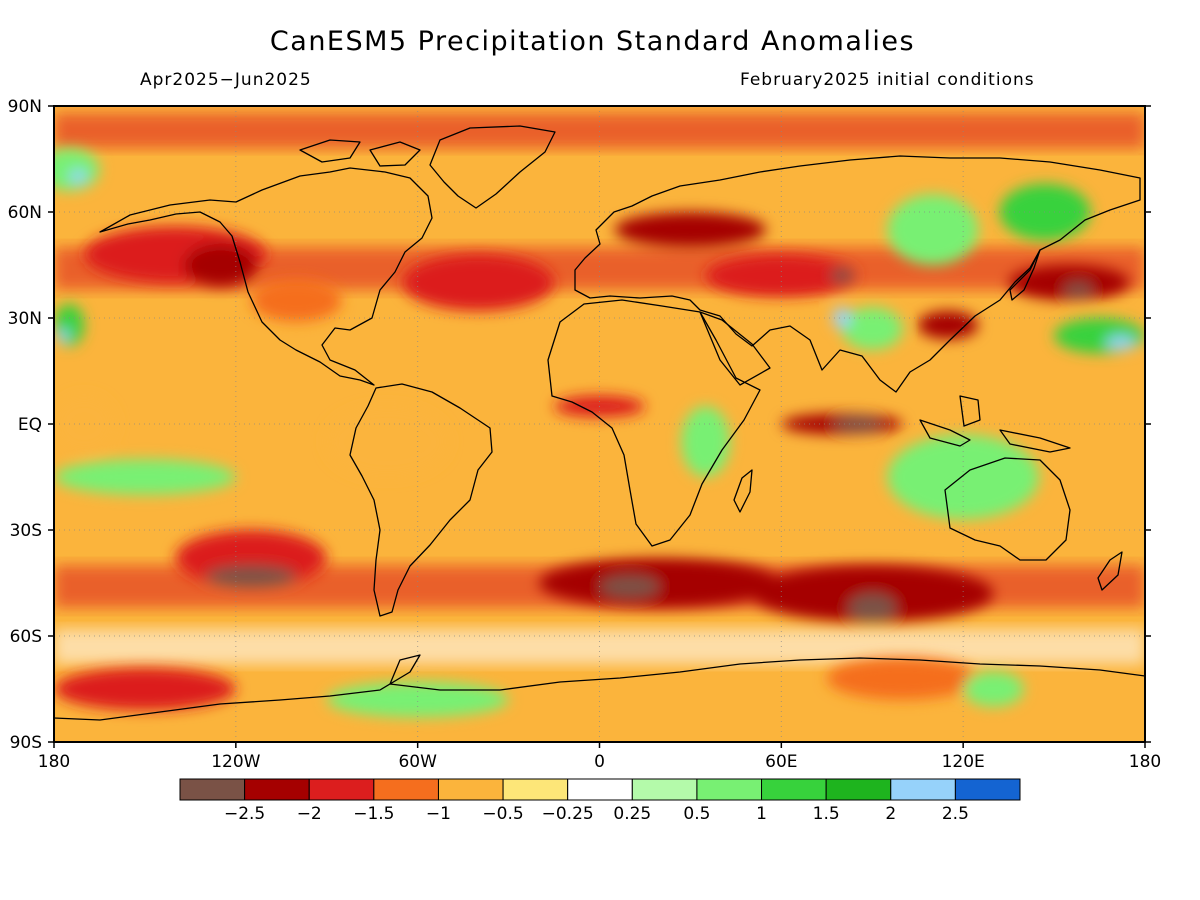  Describe the element at coordinates (890, 814) in the screenshot. I see `colorbar-label: 2` at that location.